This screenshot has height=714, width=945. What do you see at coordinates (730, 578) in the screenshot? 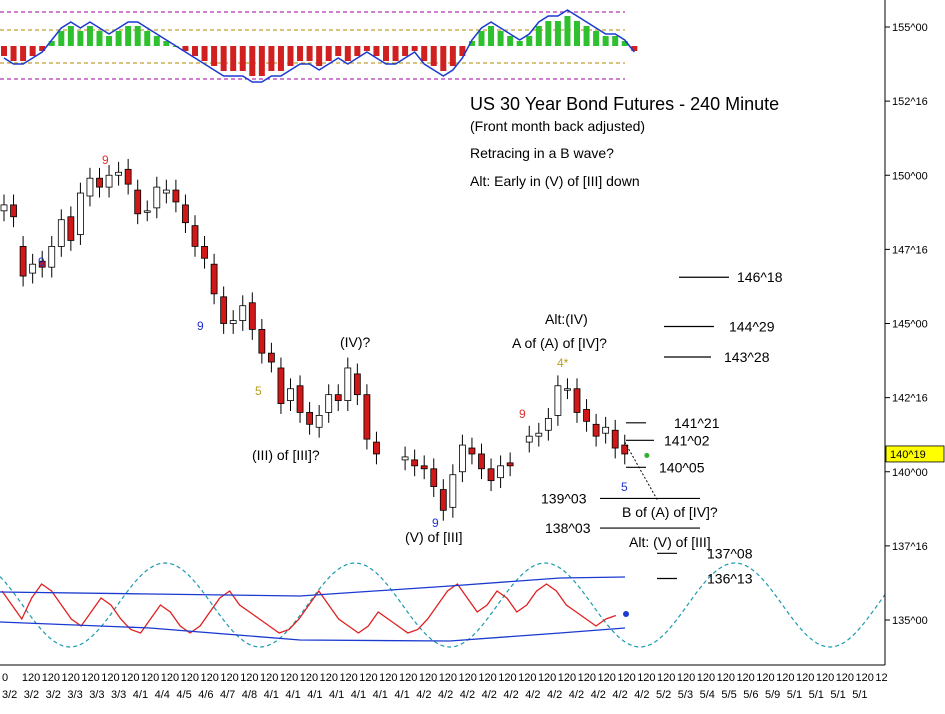
I see `level-label: 136^13` at bounding box center [730, 578].